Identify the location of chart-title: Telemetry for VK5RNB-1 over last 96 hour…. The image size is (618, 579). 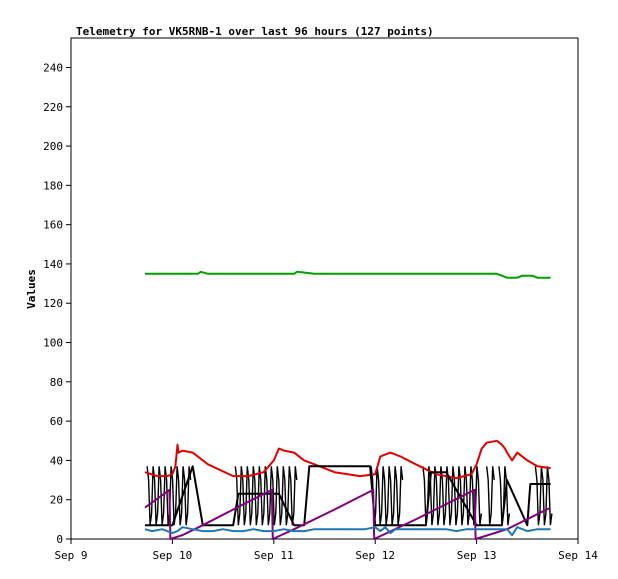
(255, 31).